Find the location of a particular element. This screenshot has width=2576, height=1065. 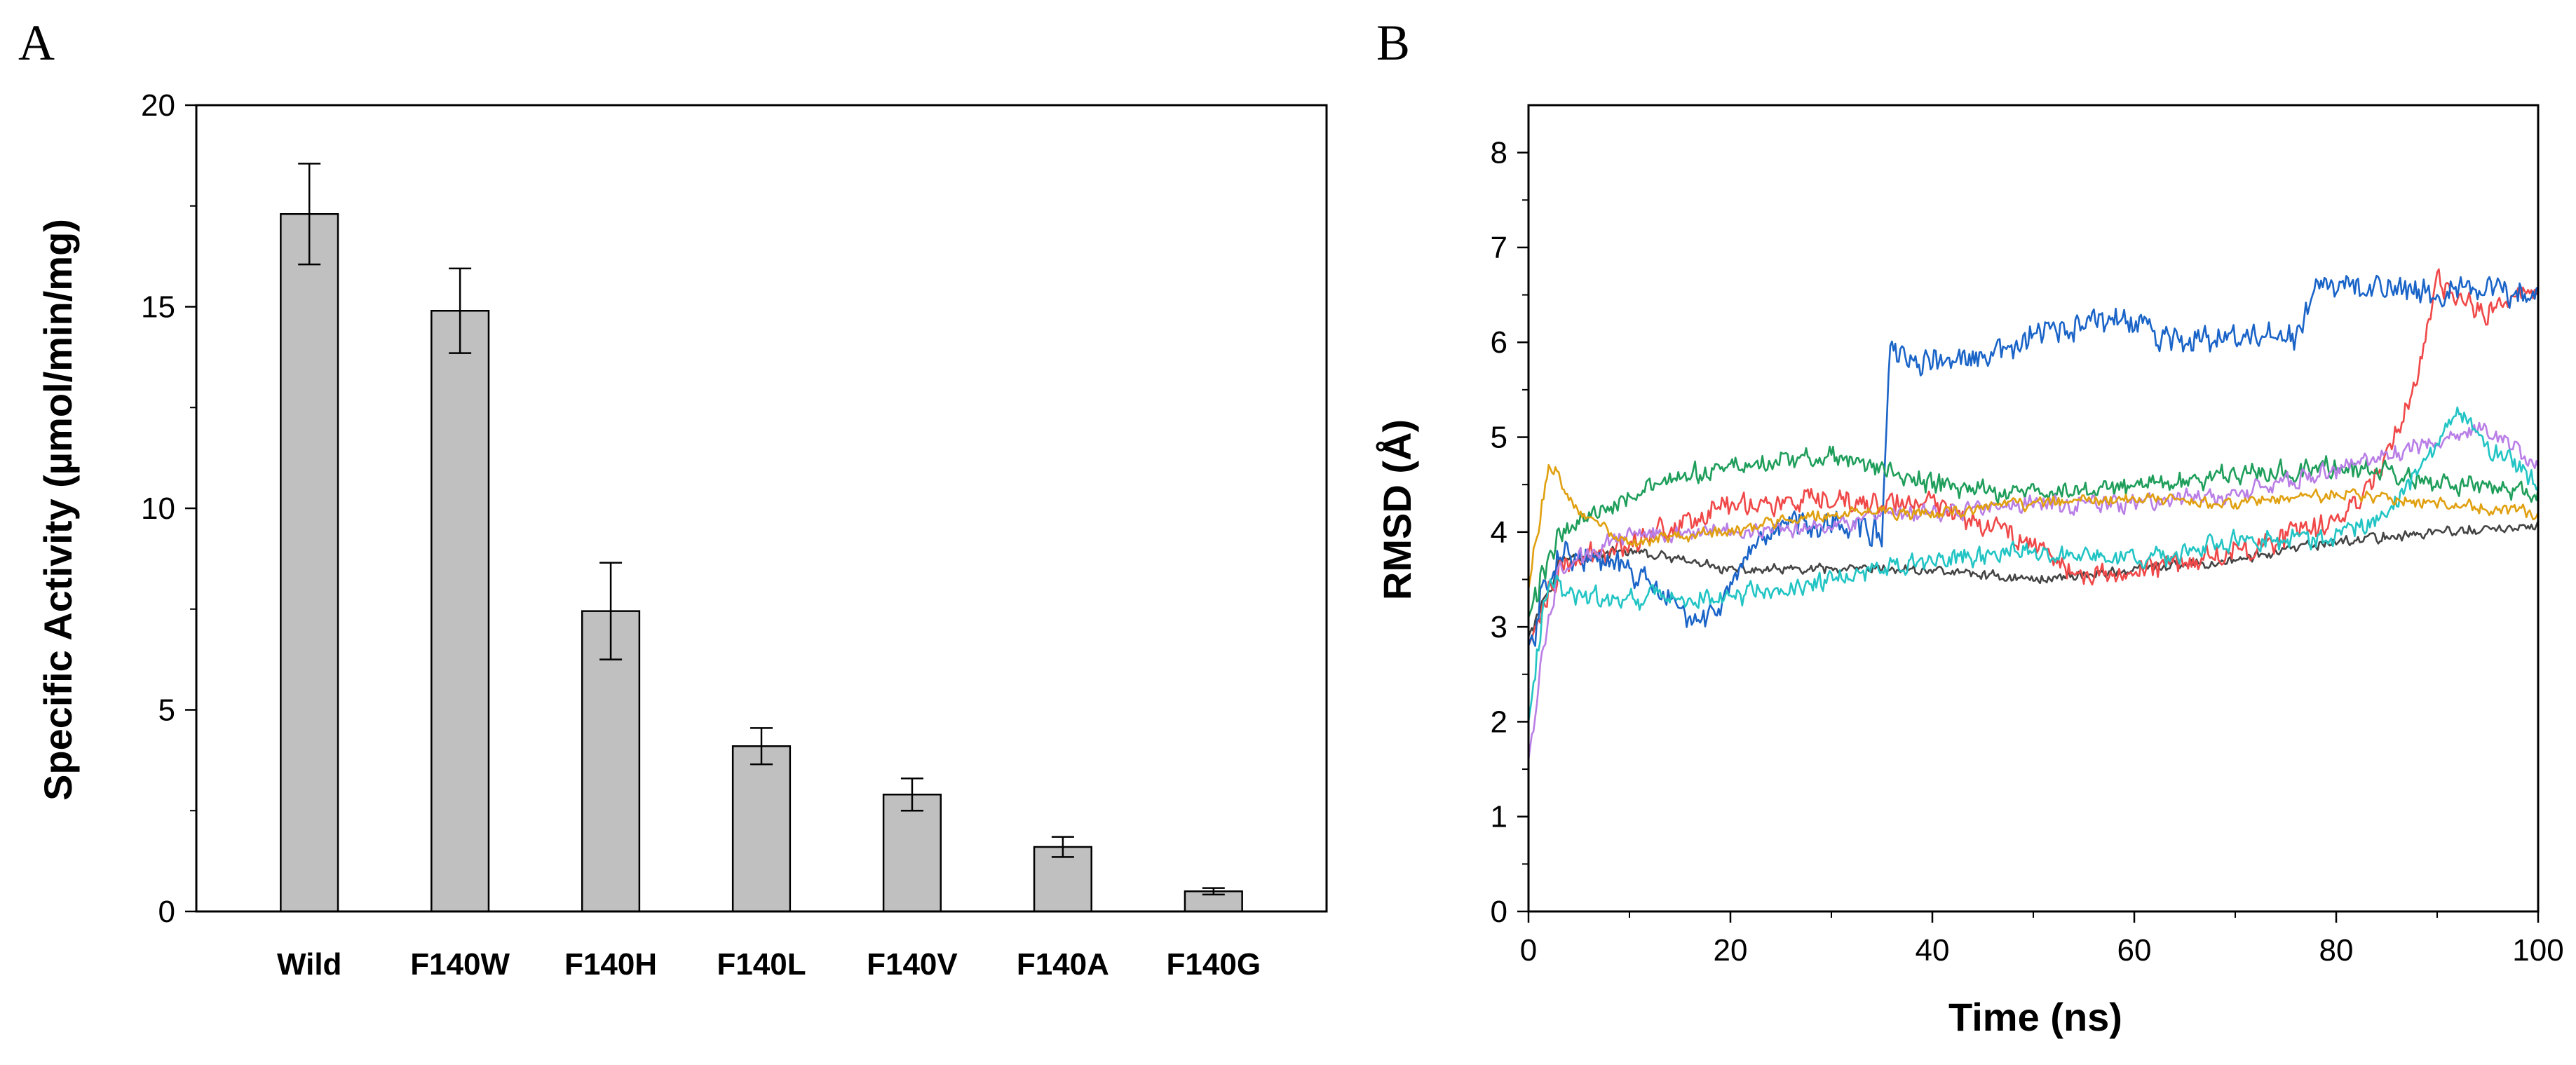

x-category-label: F140A is located at coordinates (1063, 964).